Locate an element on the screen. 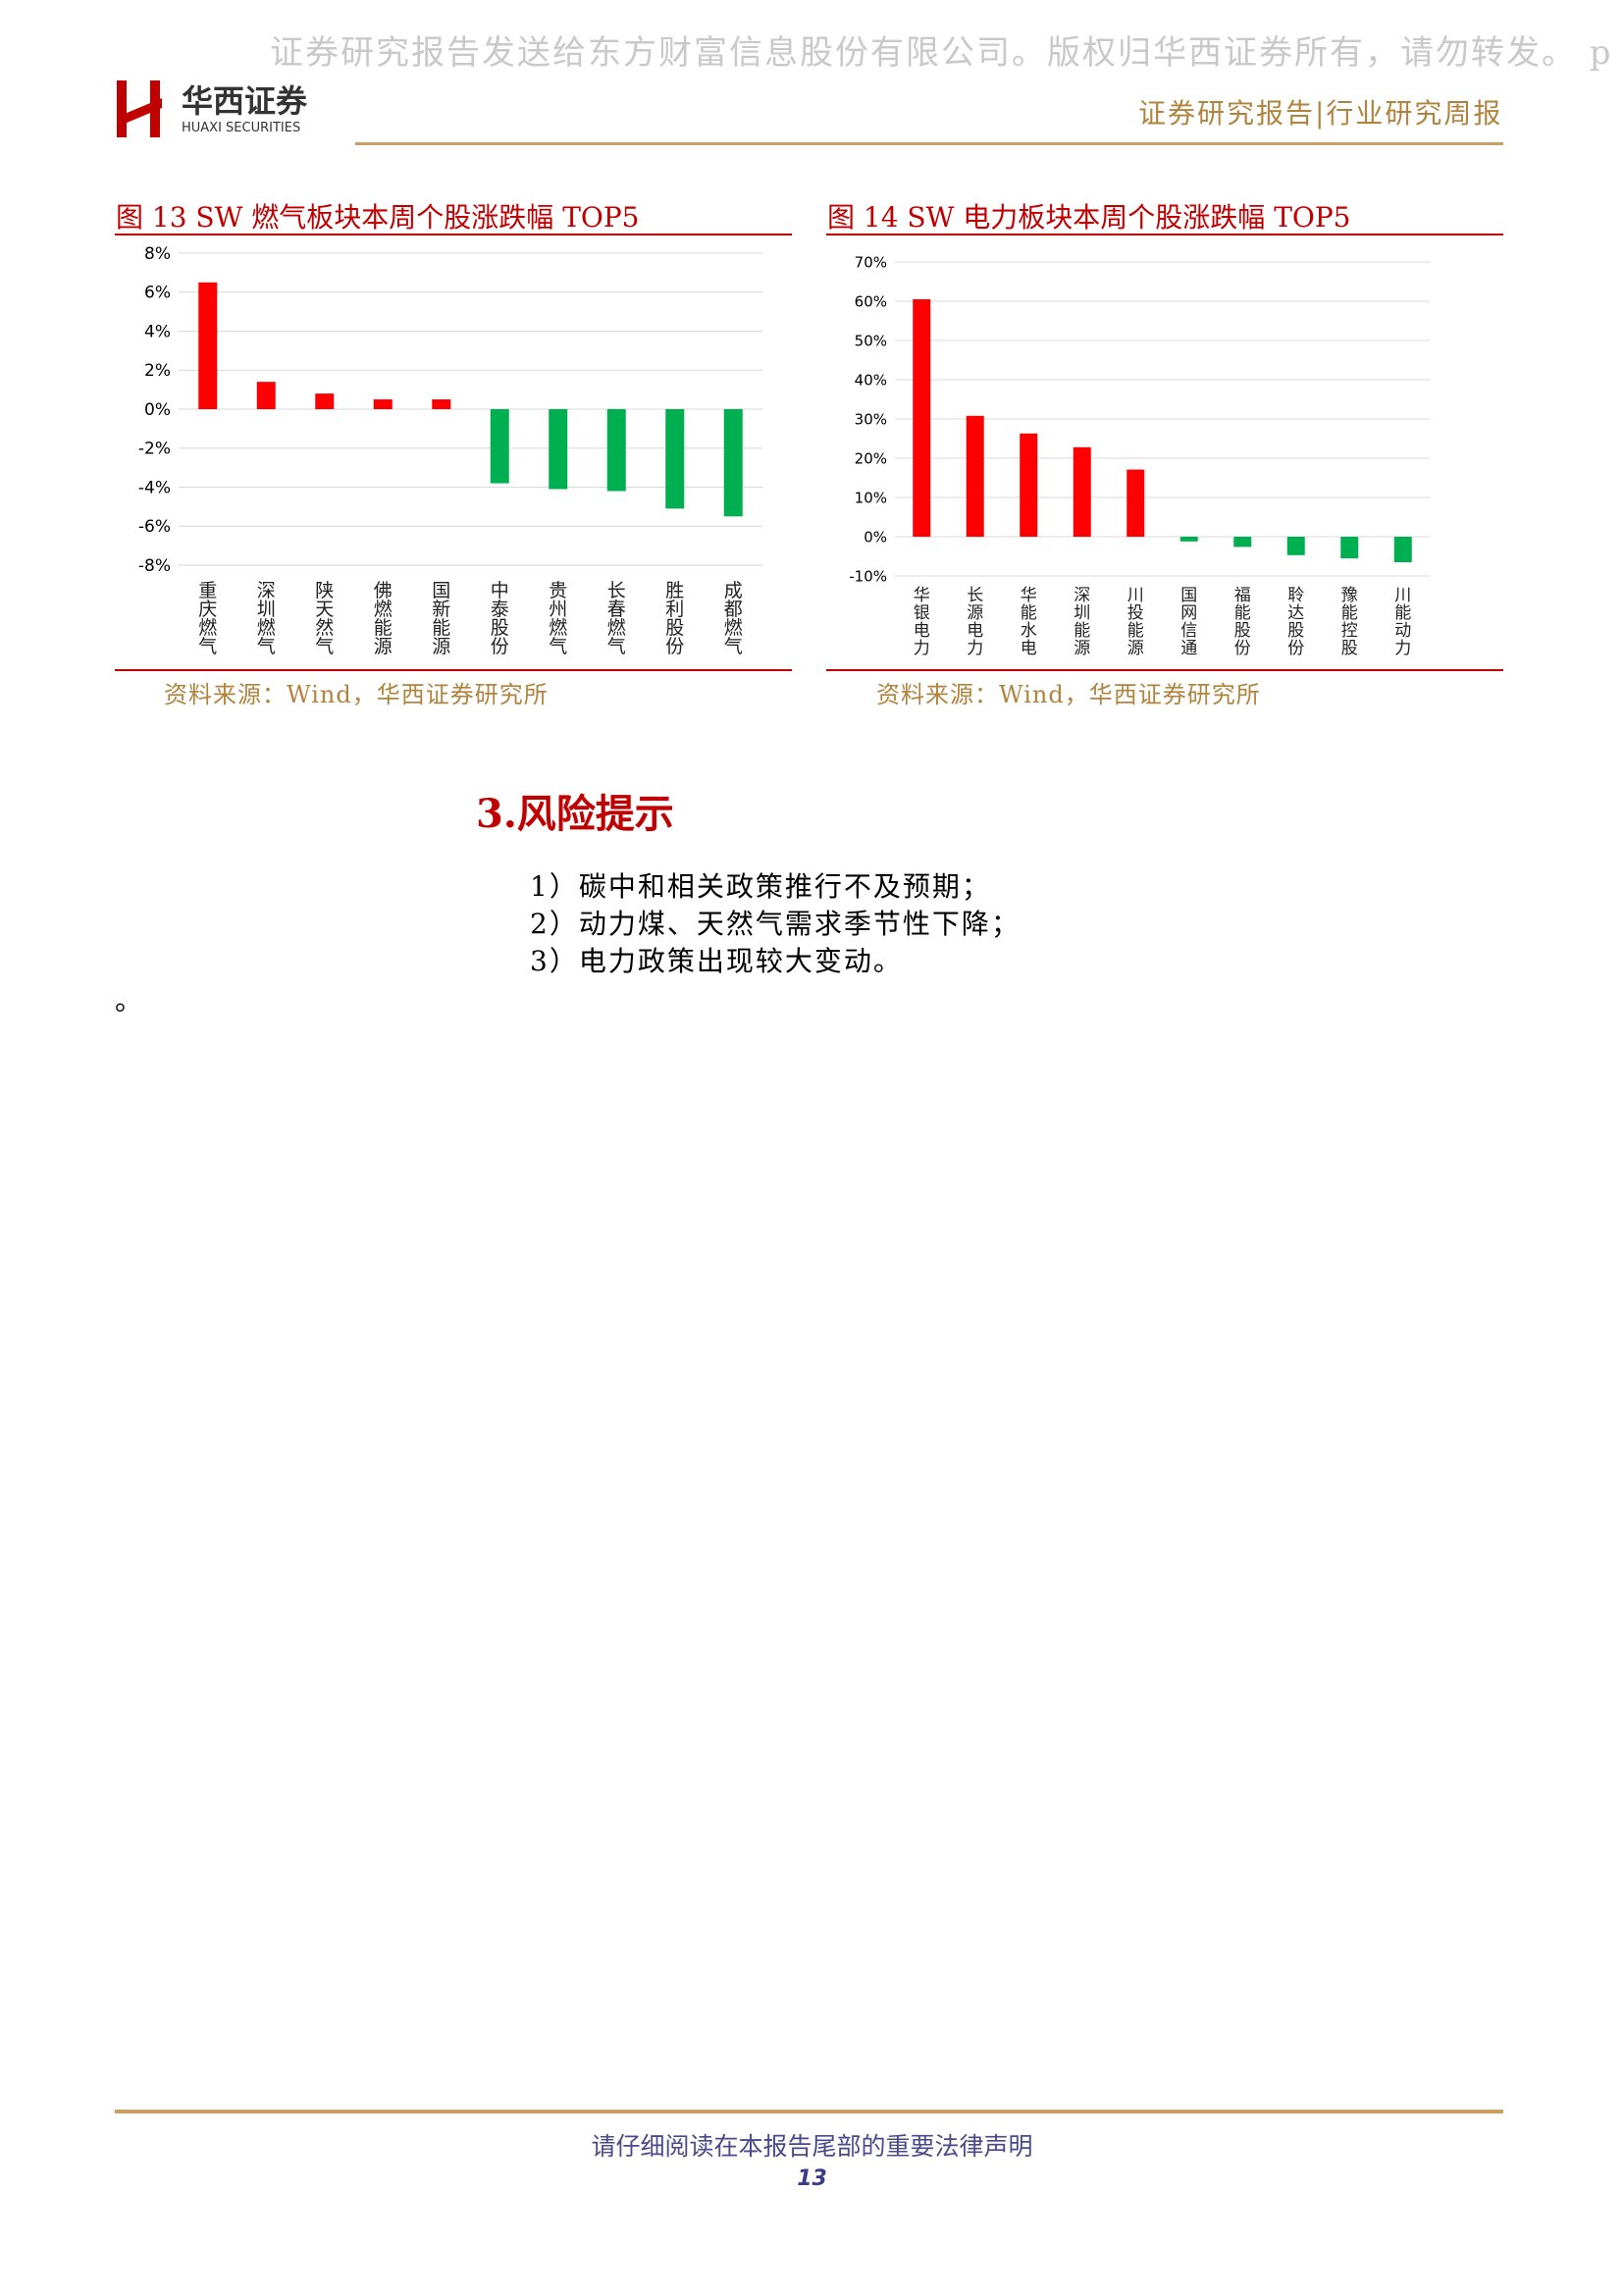  figure-13-title: 图 13 SW 燃气板块本周个股涨跌幅 TOP5 is located at coordinates (378, 217).